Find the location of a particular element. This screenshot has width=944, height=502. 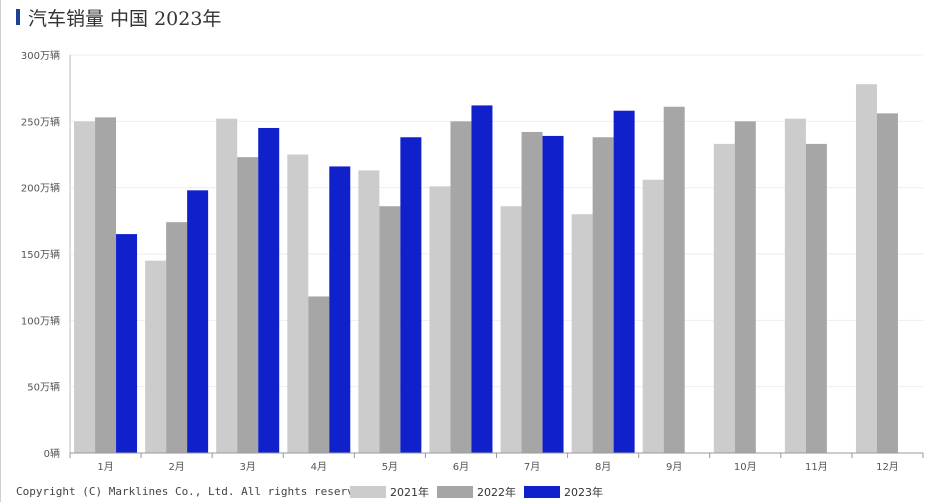

bar-2023年-3月 is located at coordinates (269, 290).